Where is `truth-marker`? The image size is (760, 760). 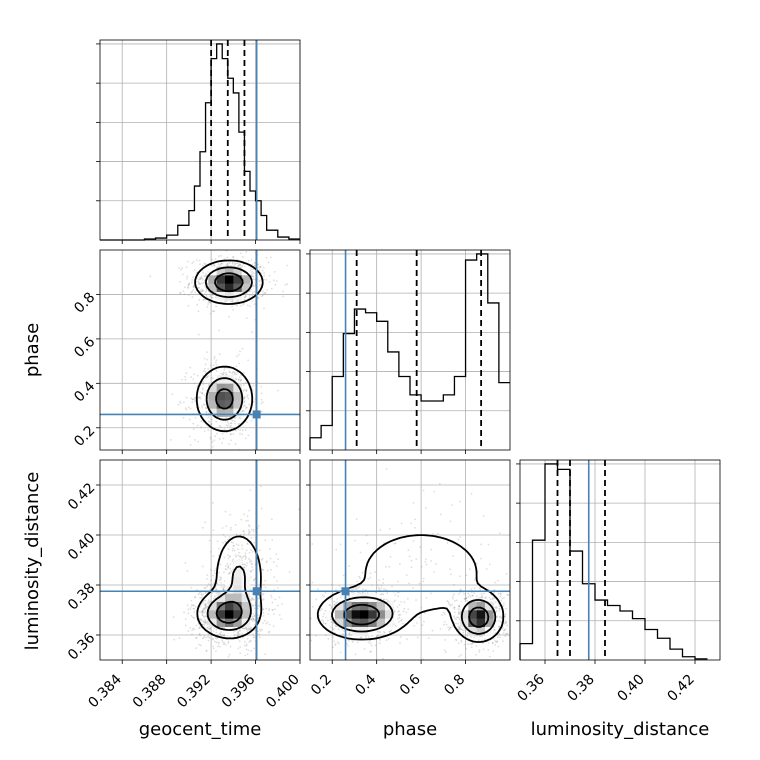
truth-marker is located at coordinates (345, 591).